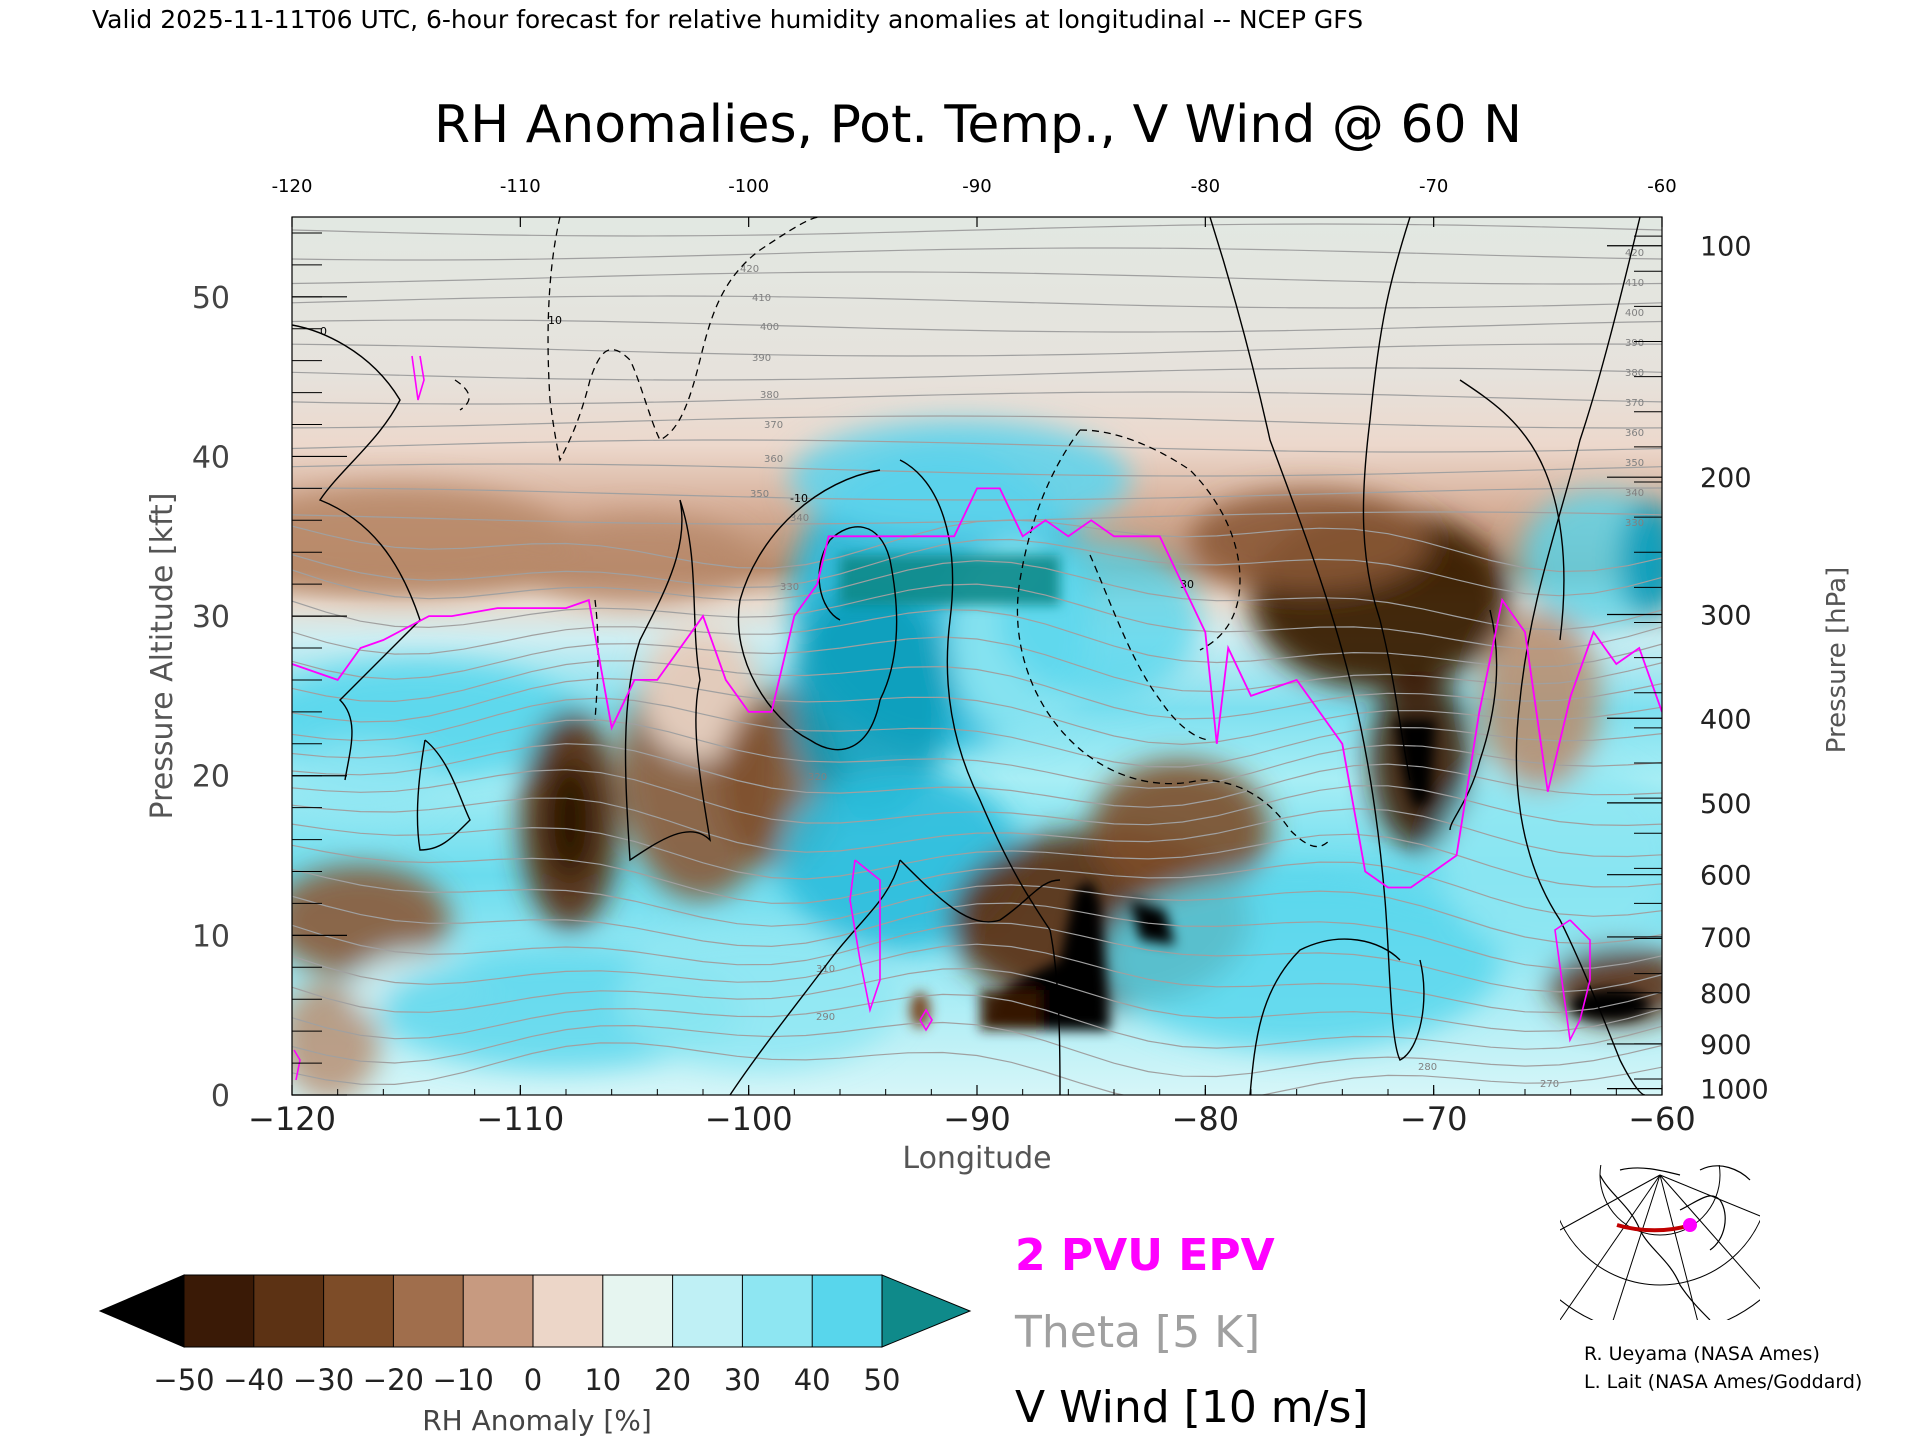 This screenshot has height=1440, width=1920. Describe the element at coordinates (1734, 1090) in the screenshot. I see `pressure-tick-label: 1000` at that location.